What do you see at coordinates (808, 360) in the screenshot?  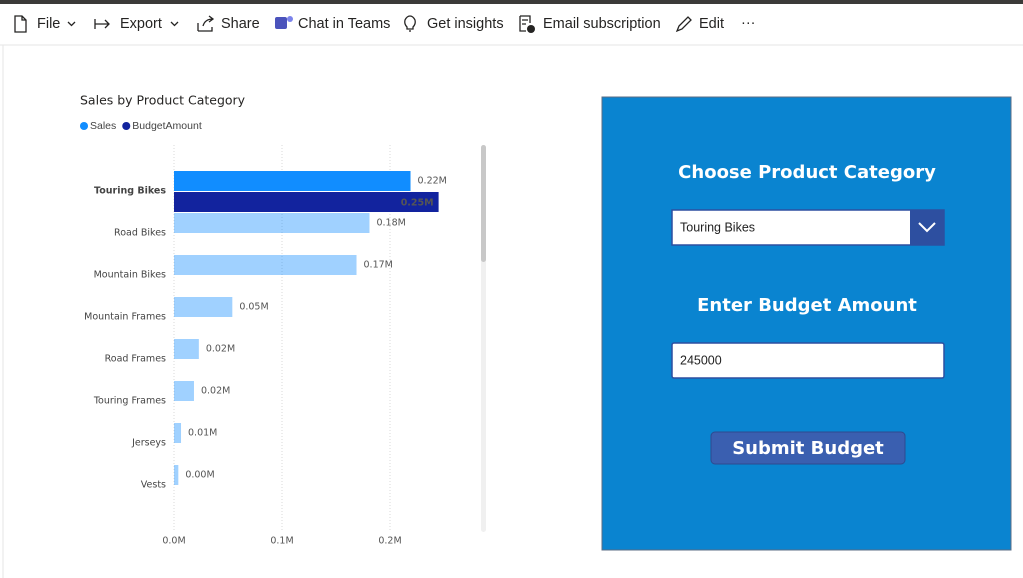 I see `budget-input` at bounding box center [808, 360].